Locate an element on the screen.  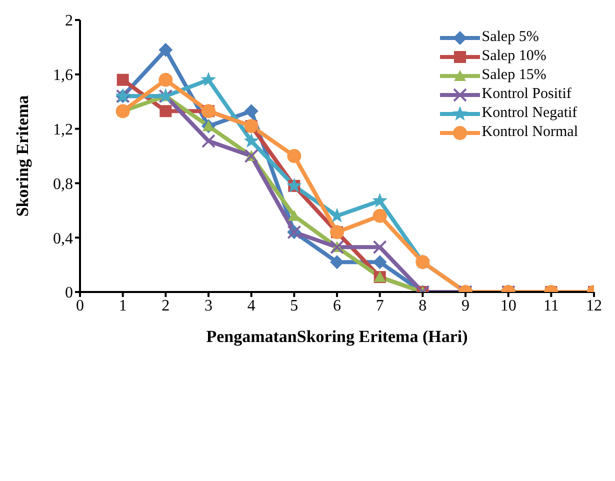
y-axis-title: Skoring Eritema is located at coordinates (22, 155).